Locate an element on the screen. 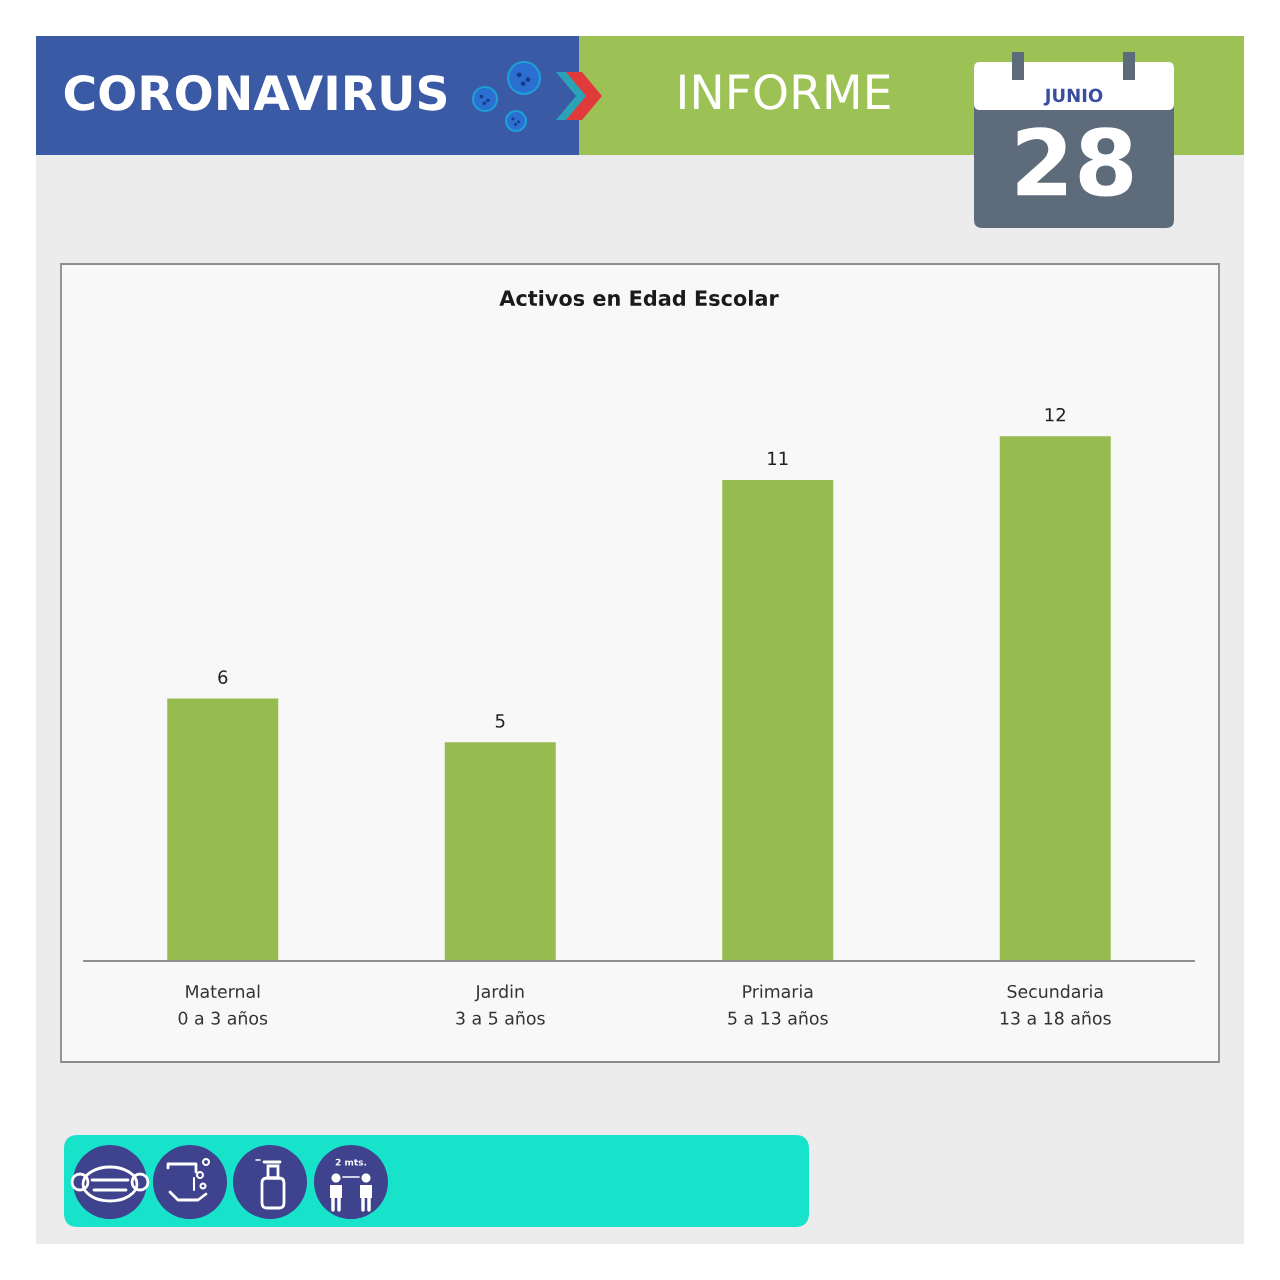 Image resolution: width=1280 pixels, height=1280 pixels. text: CORONAVIRUS is located at coordinates (255, 92).